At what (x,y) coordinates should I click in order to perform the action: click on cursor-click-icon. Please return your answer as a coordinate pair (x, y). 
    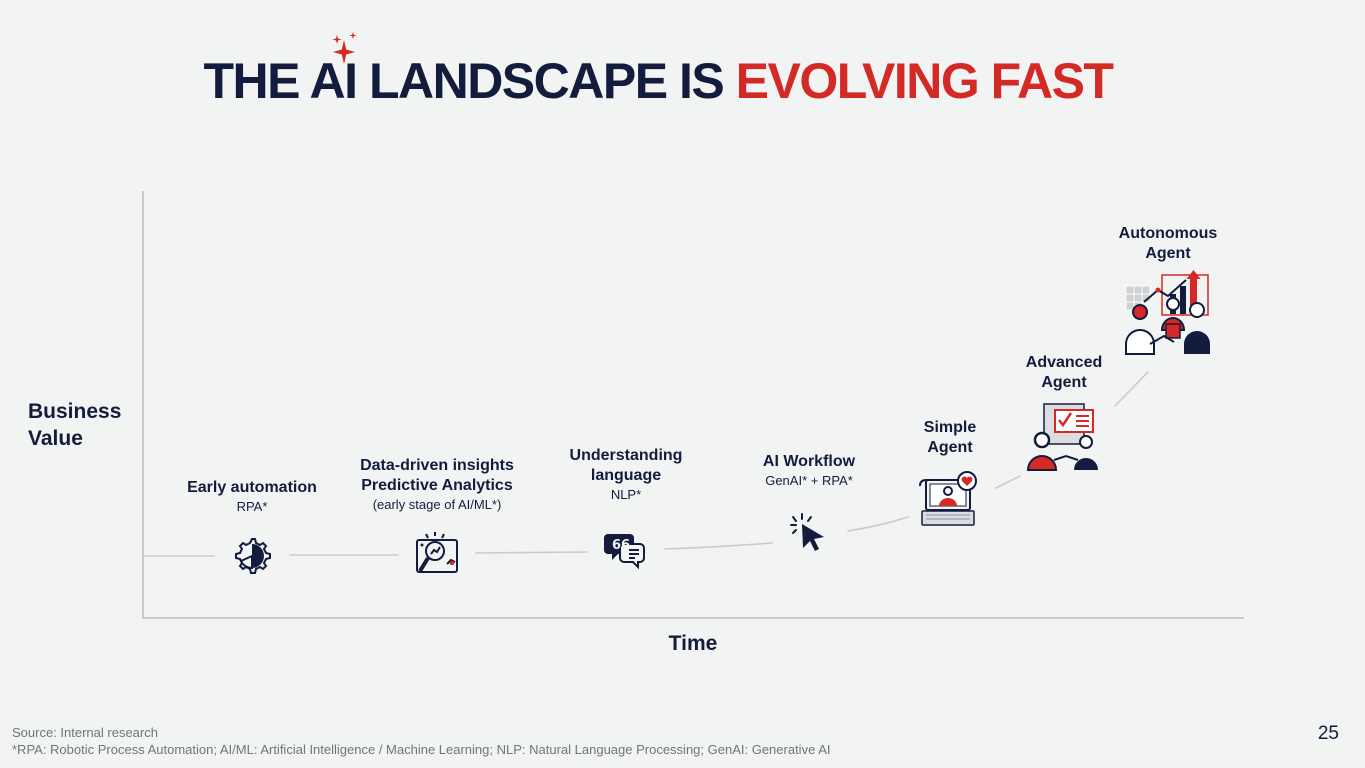
    Looking at the image, I should click on (807, 532).